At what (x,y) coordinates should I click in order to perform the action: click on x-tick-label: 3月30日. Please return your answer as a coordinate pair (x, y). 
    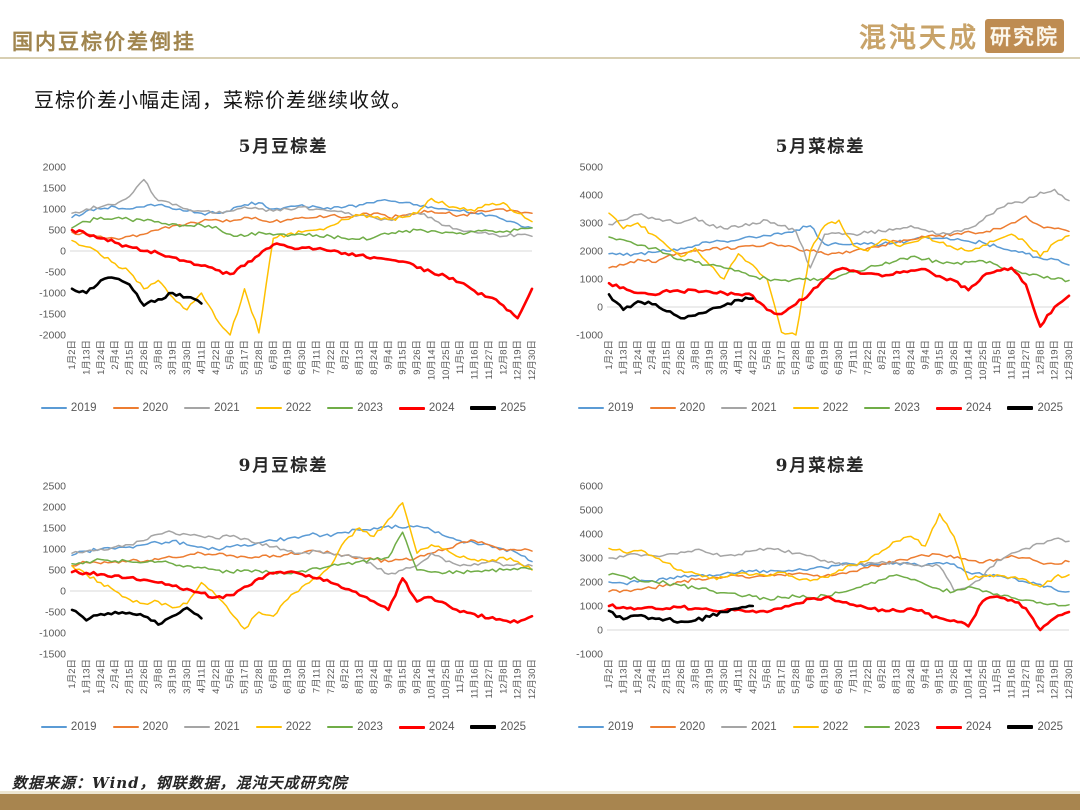
    Looking at the image, I should click on (724, 676).